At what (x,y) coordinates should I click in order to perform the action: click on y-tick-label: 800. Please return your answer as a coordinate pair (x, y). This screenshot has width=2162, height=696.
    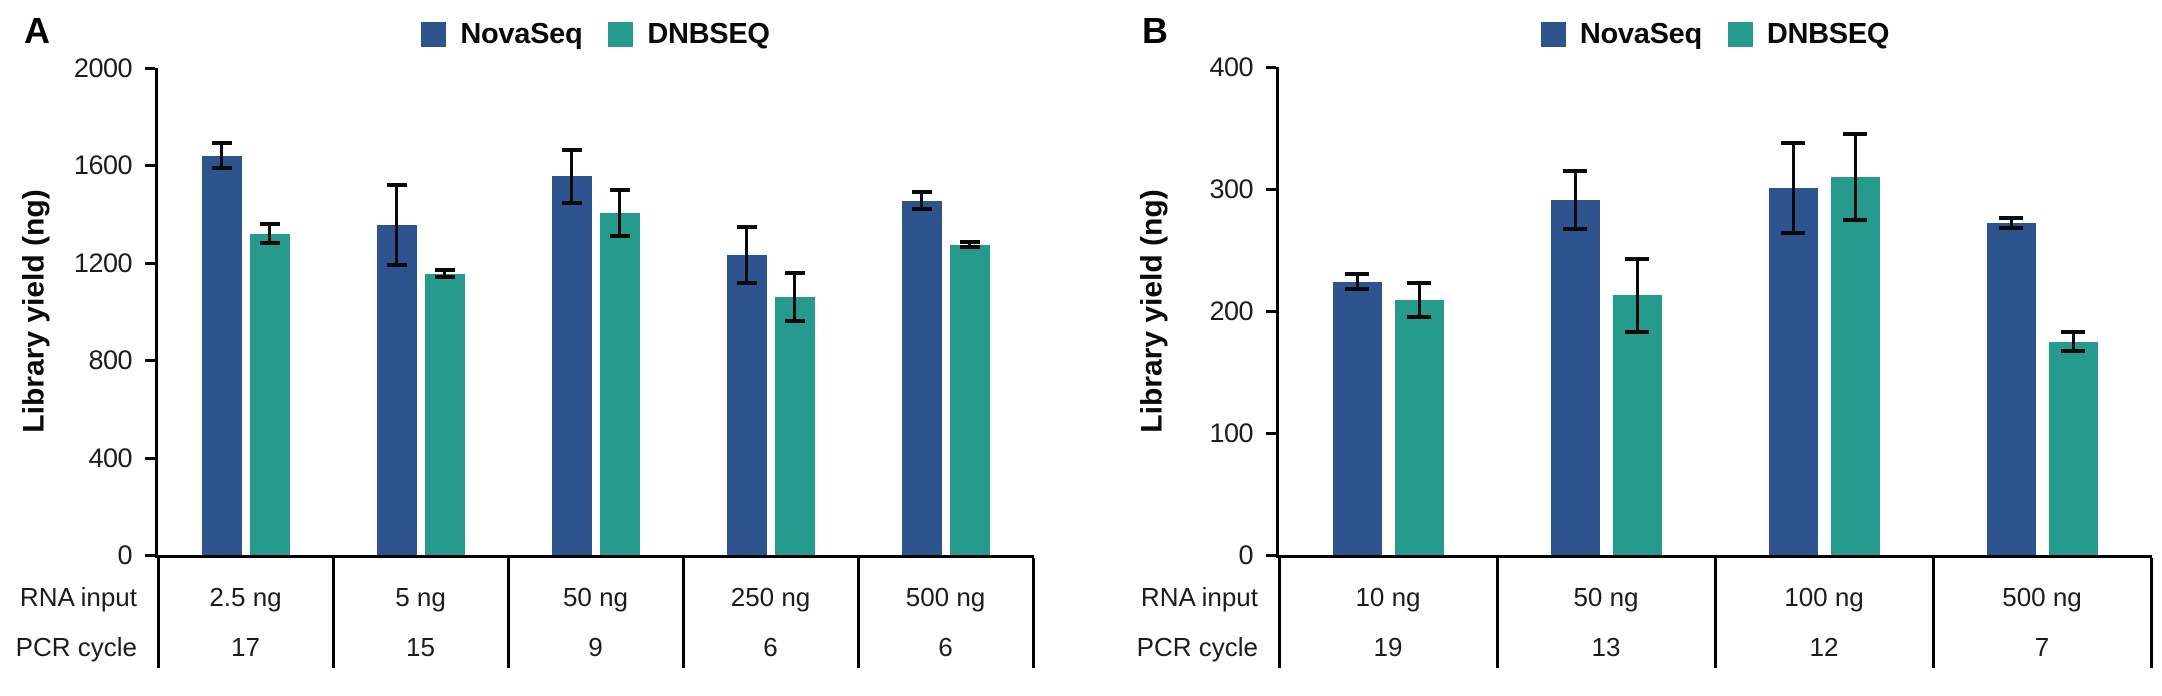
    Looking at the image, I should click on (110, 360).